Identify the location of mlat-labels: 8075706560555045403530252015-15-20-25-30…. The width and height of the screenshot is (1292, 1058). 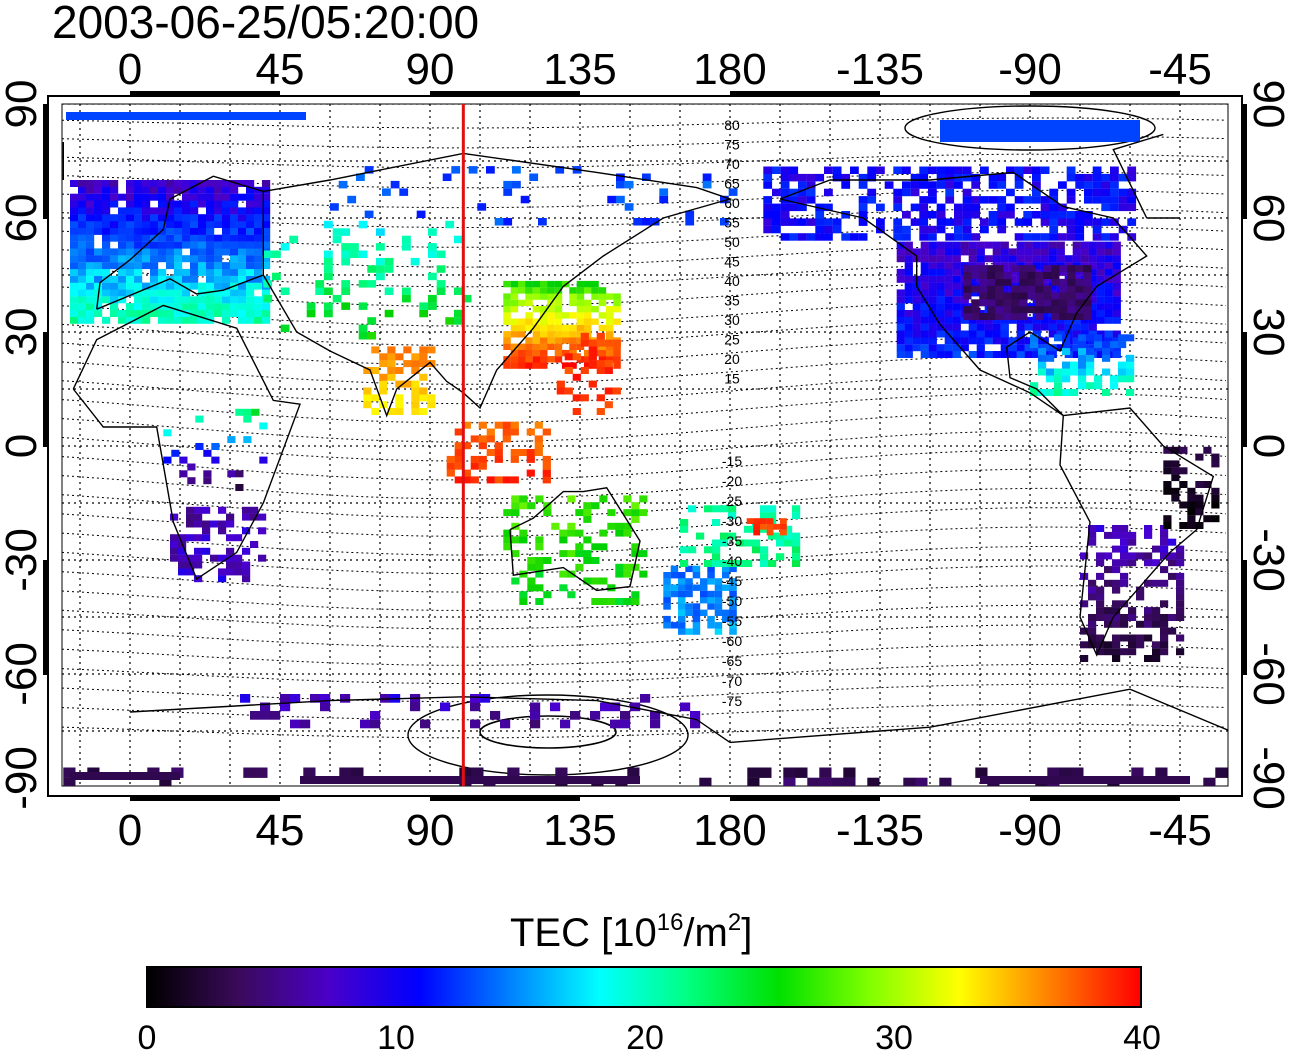
(732, 413).